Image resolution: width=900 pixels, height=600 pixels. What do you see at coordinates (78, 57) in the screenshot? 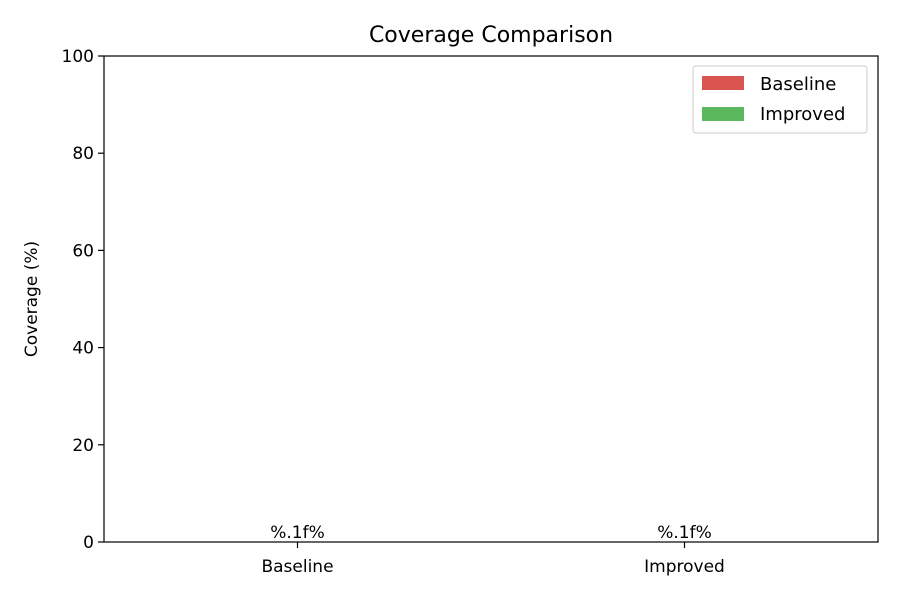
I see `y-tick-label: 100` at bounding box center [78, 57].